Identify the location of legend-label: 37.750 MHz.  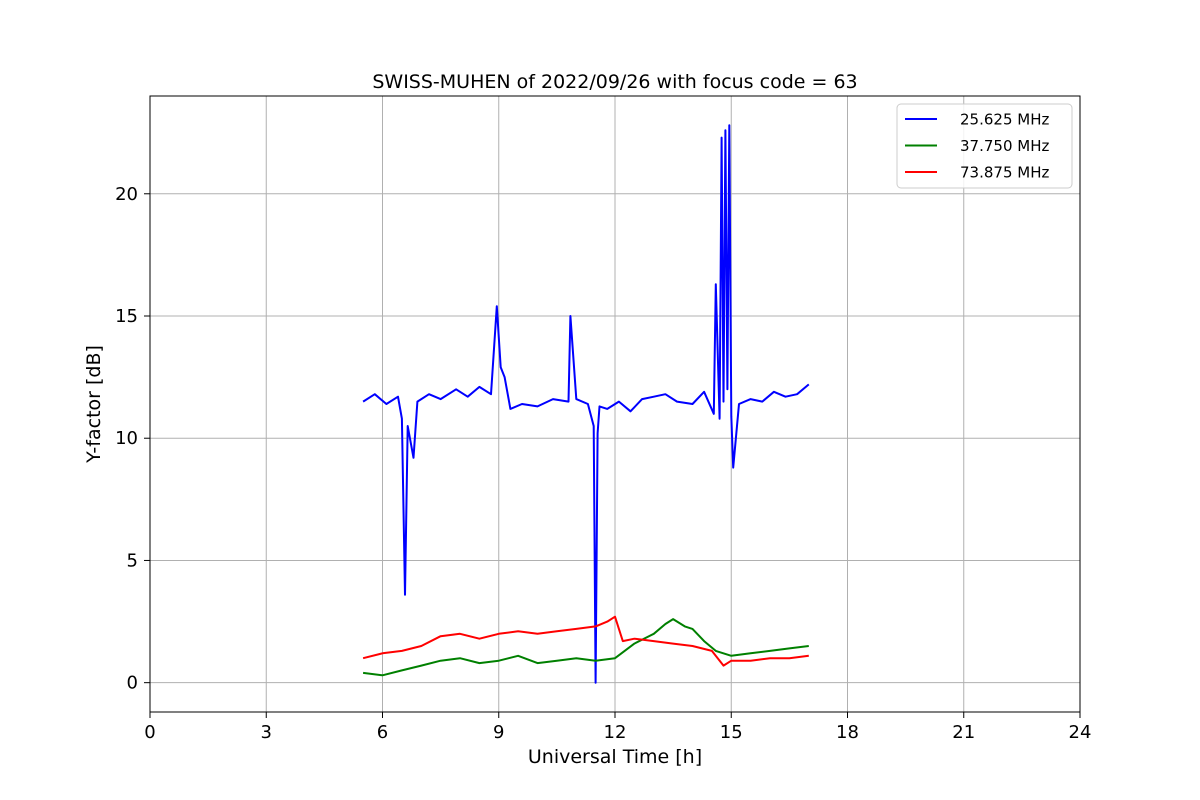
(1004, 146).